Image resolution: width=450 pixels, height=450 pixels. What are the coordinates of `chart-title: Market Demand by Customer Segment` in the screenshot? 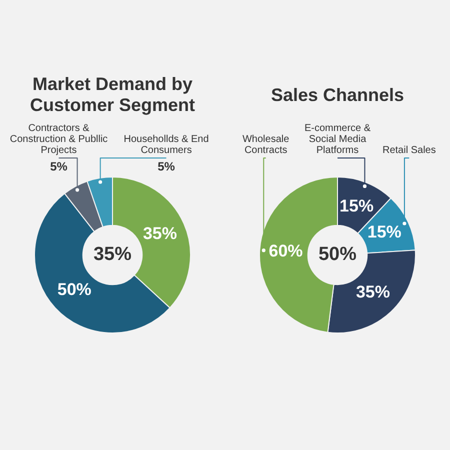 It's located at (112, 95).